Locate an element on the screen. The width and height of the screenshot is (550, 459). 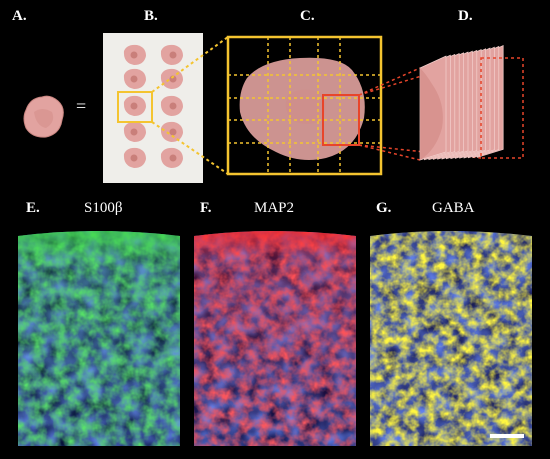
panel-label-c: C. is located at coordinates (307, 16).